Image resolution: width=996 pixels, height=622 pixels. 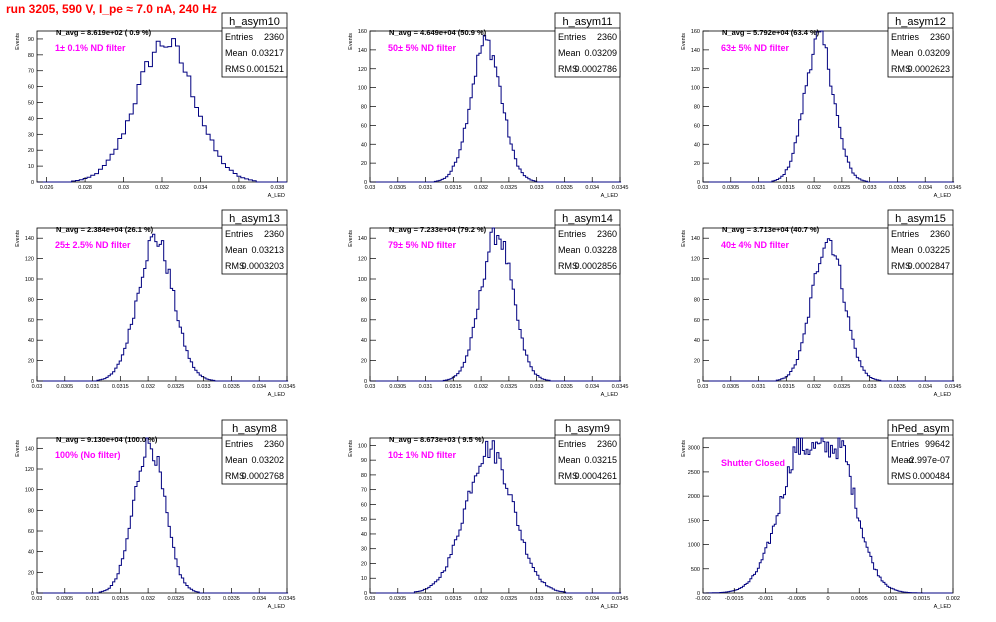 I want to click on y-tick-label: 160, so click(x=362, y=32).